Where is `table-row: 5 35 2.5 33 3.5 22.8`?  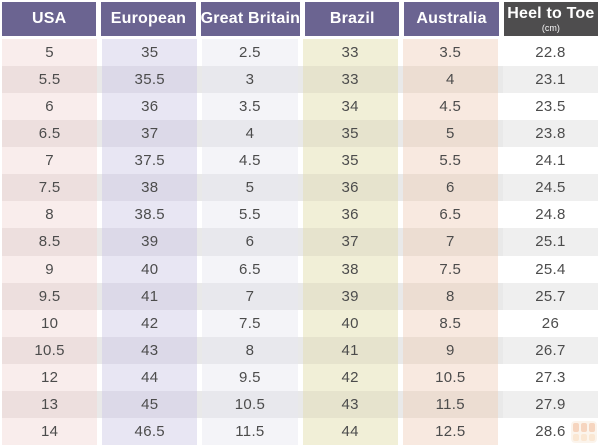 table-row: 5 35 2.5 33 3.5 22.8 is located at coordinates (300, 53).